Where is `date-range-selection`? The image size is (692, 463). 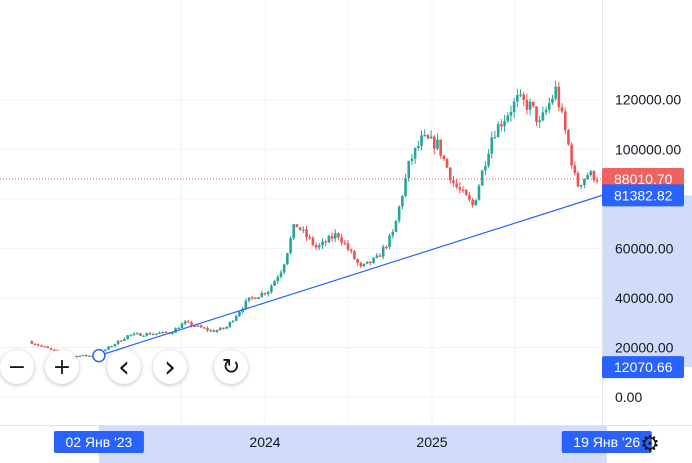
date-range-selection is located at coordinates (352, 444).